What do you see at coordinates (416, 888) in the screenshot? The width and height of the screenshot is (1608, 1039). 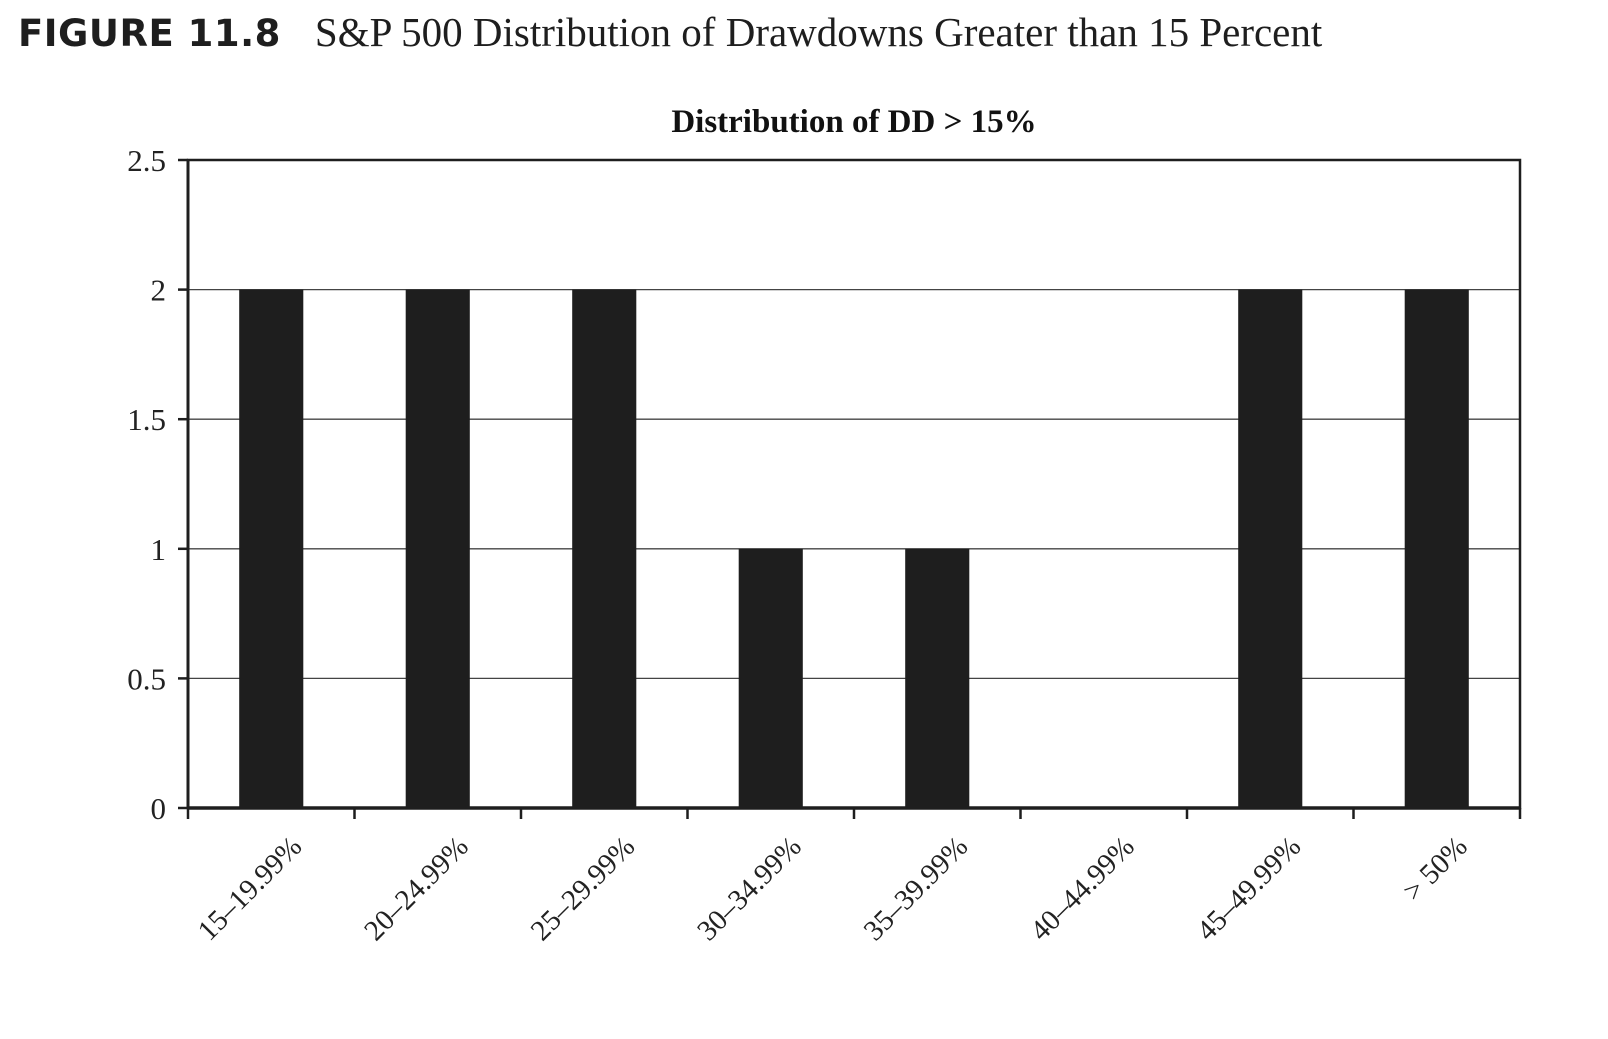 I see `x-category-label: 20–24.99%` at bounding box center [416, 888].